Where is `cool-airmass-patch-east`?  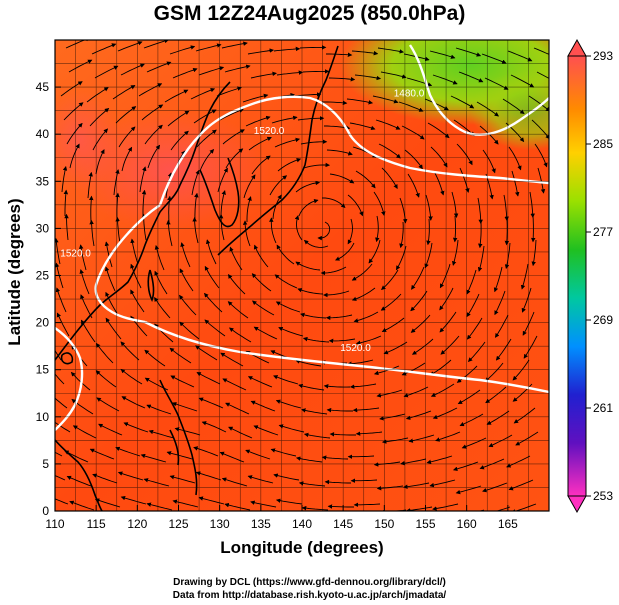
cool-airmass-patch-east is located at coordinates (509, 110).